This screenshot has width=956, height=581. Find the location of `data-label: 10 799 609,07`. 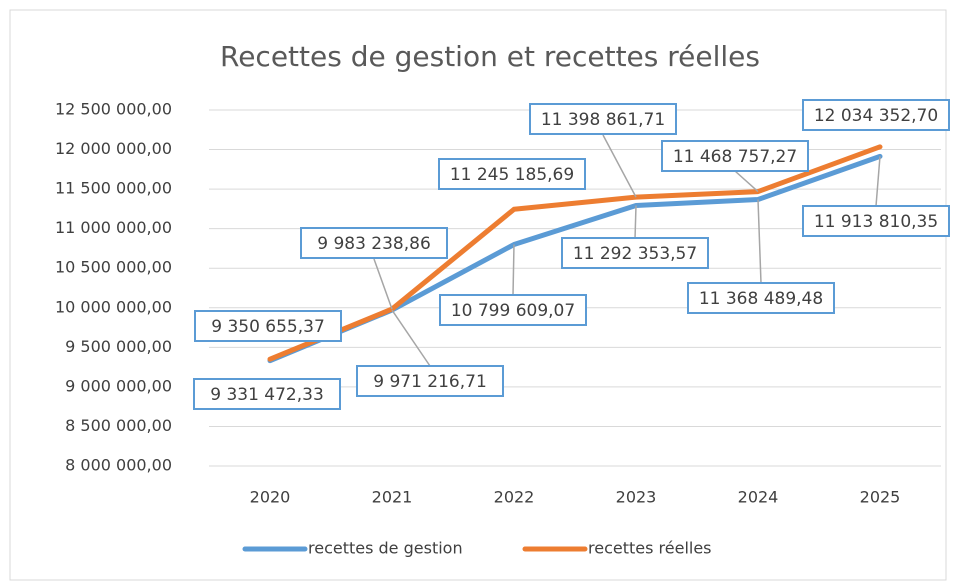

data-label: 10 799 609,07 is located at coordinates (513, 311).